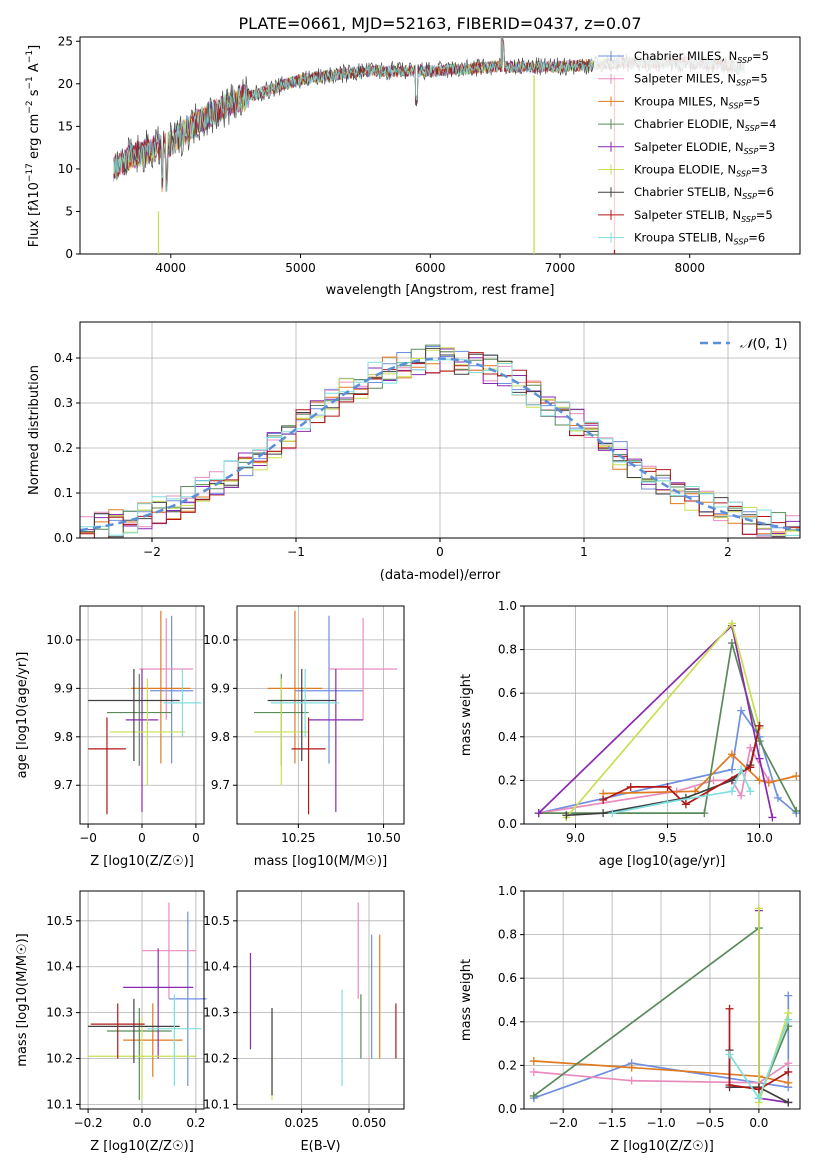 Image resolution: width=819 pixels, height=1170 pixels. What do you see at coordinates (765, 192) in the screenshot?
I see `legend-value: =6` at bounding box center [765, 192].